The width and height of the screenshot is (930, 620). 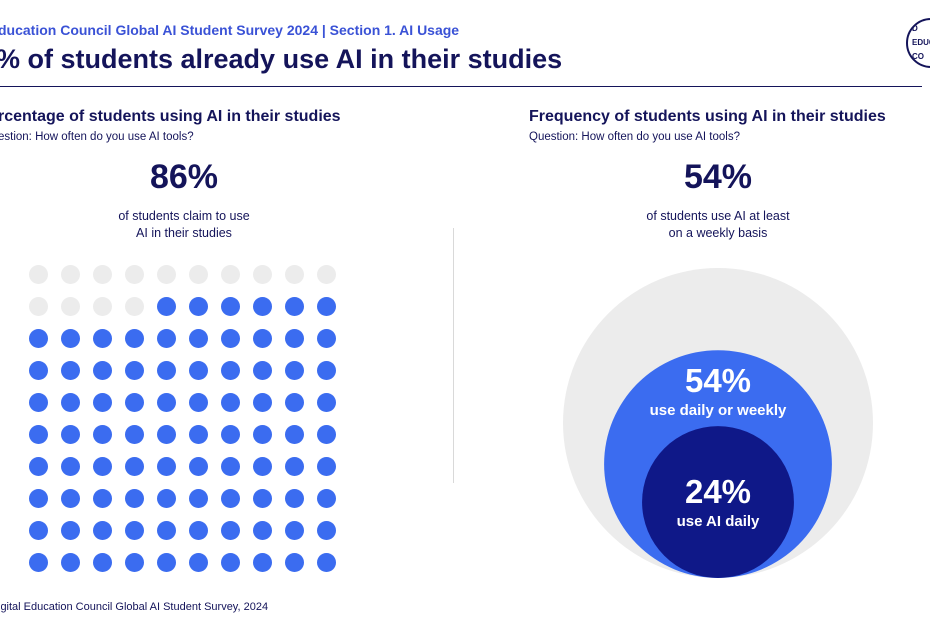 What do you see at coordinates (718, 521) in the screenshot?
I see `bubble-text-daily: use AI daily` at bounding box center [718, 521].